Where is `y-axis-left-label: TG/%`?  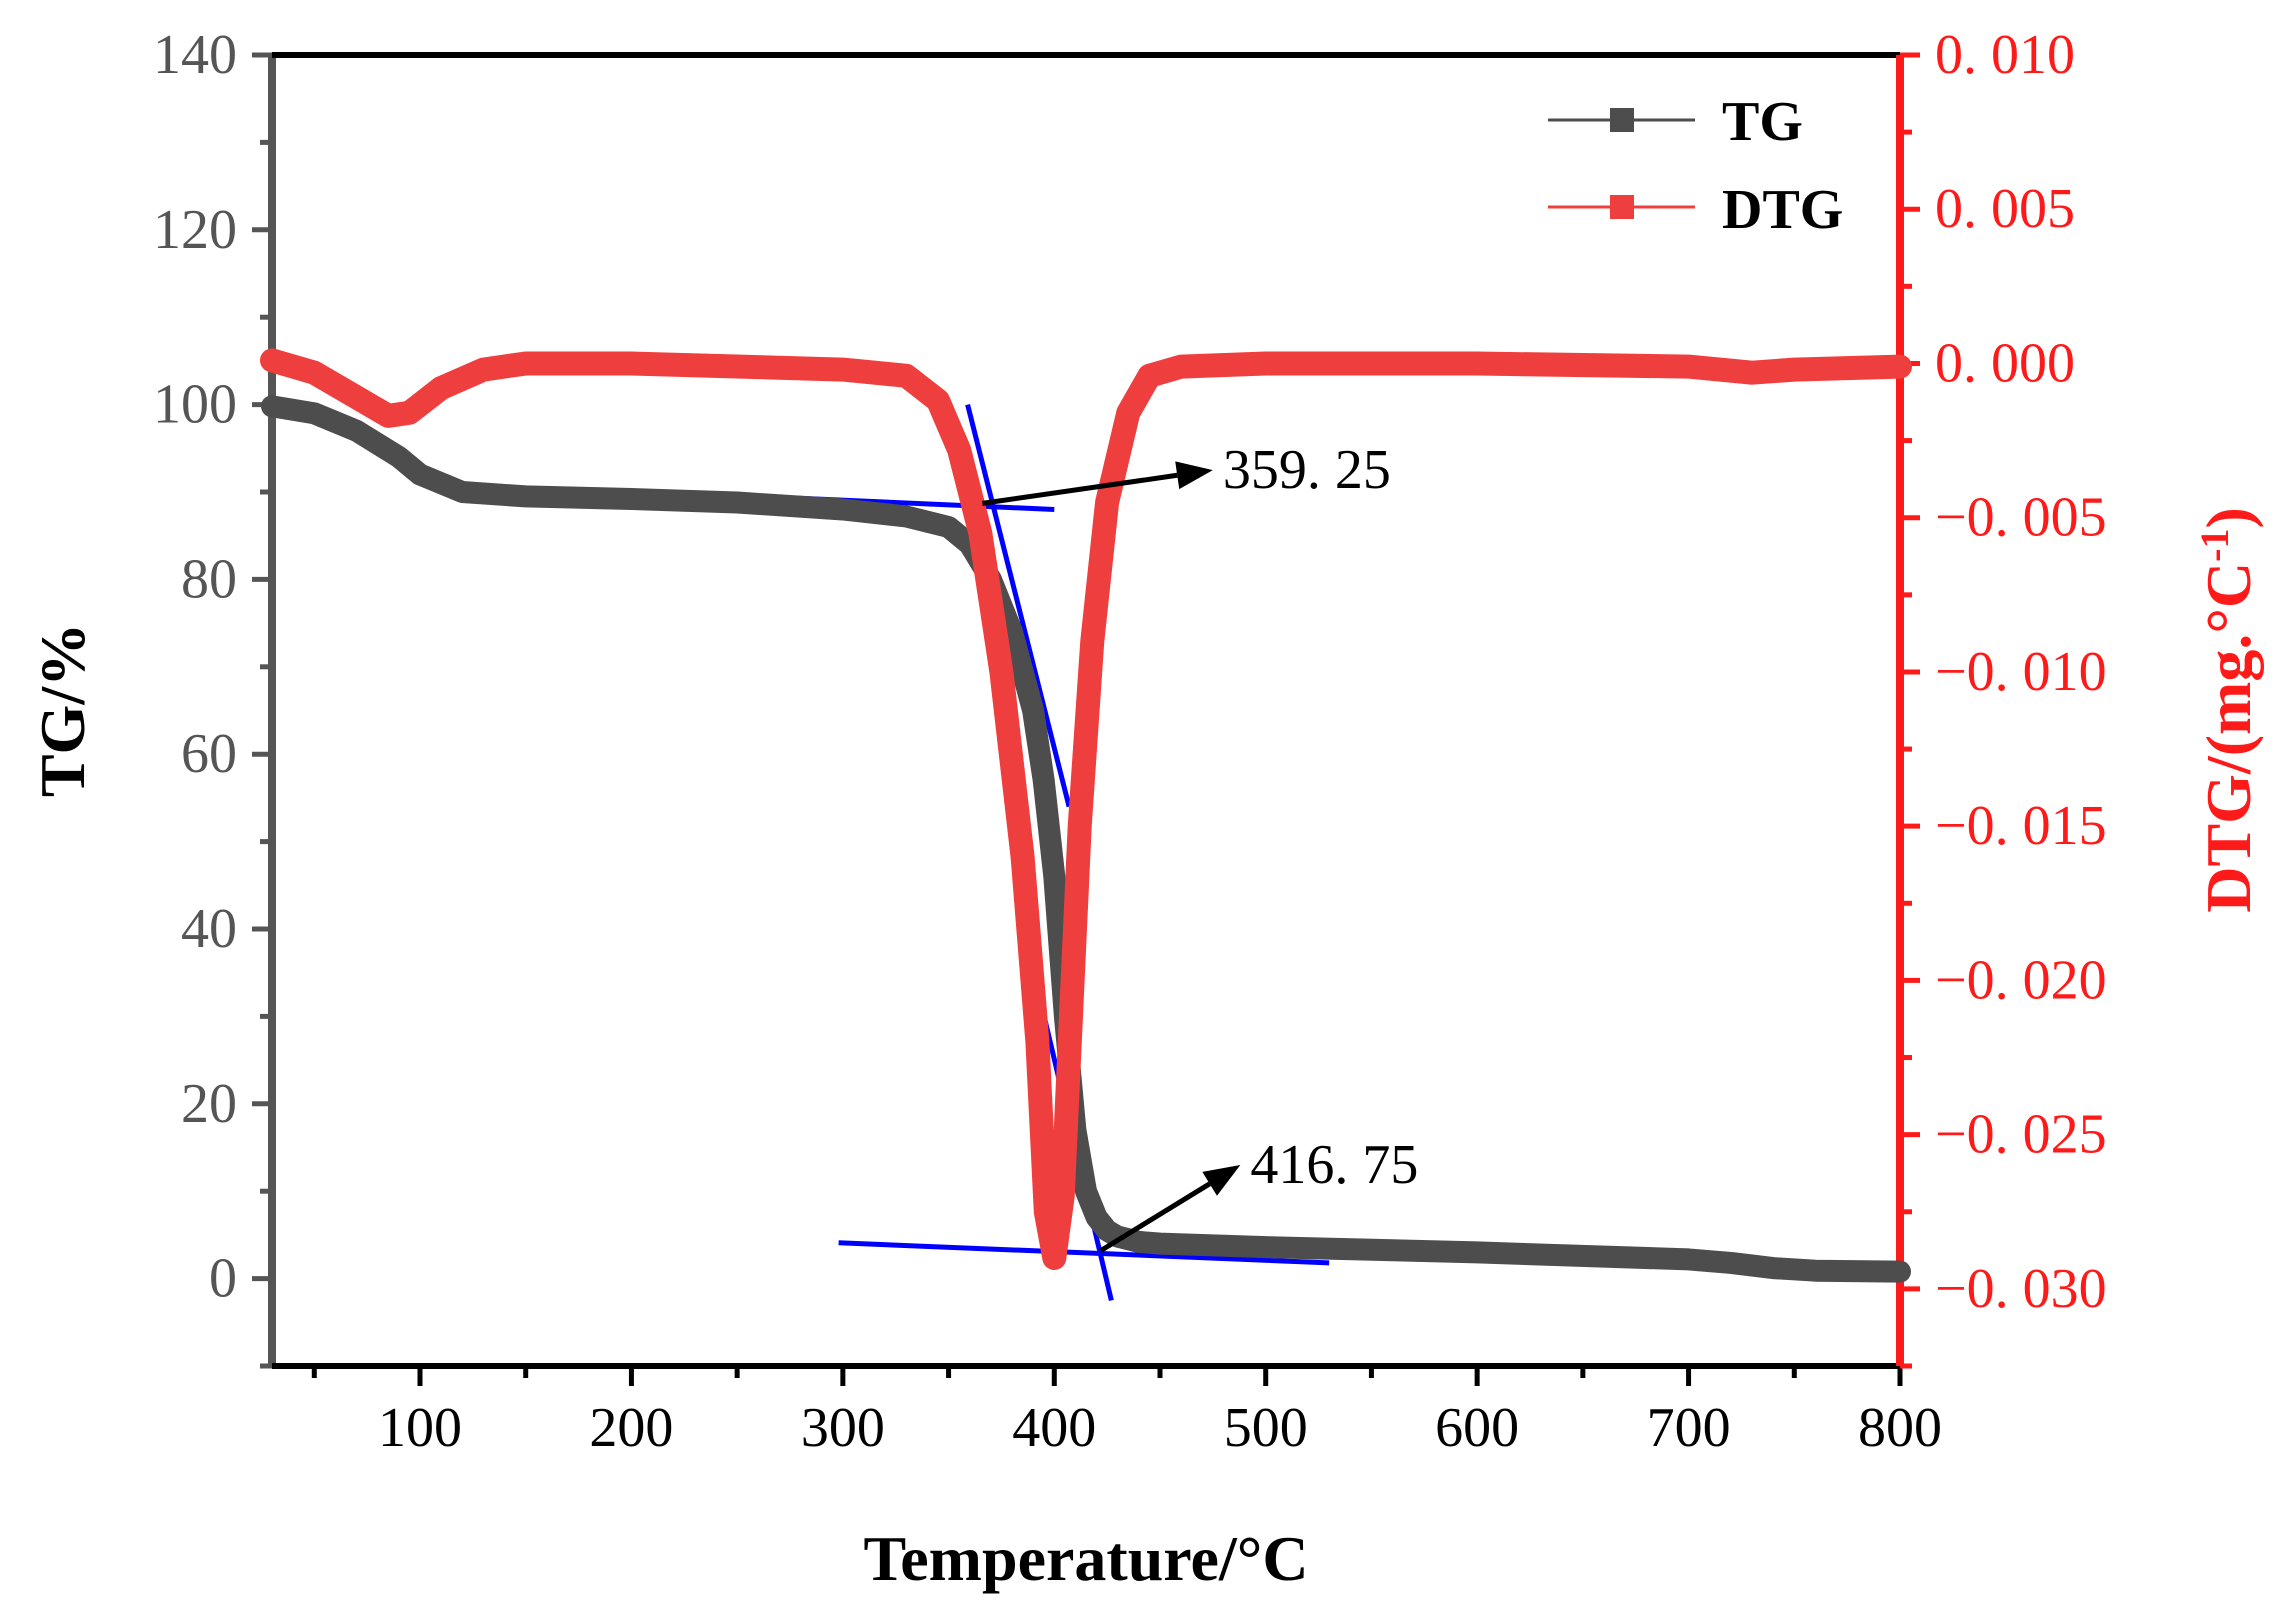 y-axis-left-label: TG/% is located at coordinates (62, 710).